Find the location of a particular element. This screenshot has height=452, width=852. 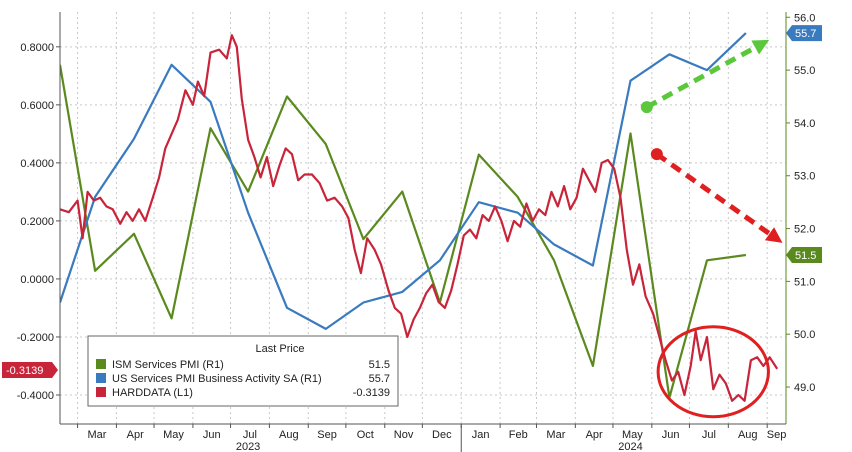

legend-box is located at coordinates (243, 371).